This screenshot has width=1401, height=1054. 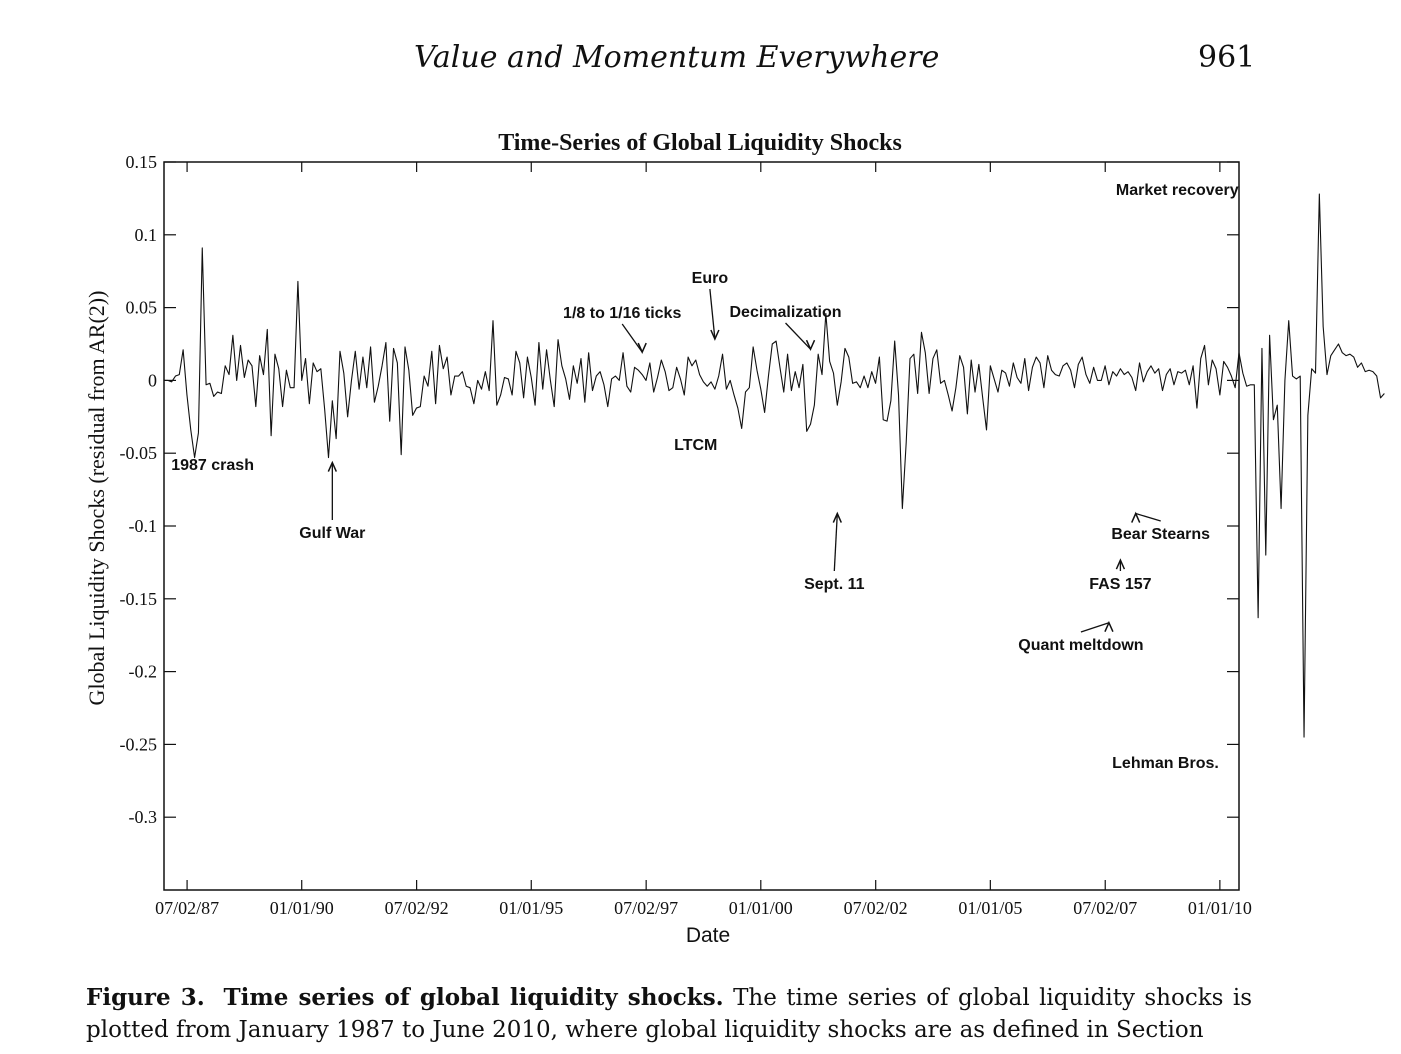 What do you see at coordinates (622, 313) in the screenshot?
I see `annotation-label: 1/8 to 1/16 ticks` at bounding box center [622, 313].